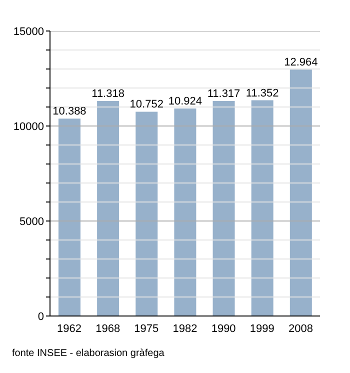 The height and width of the screenshot is (373, 350). I want to click on x-tick-label: 1968, so click(108, 328).